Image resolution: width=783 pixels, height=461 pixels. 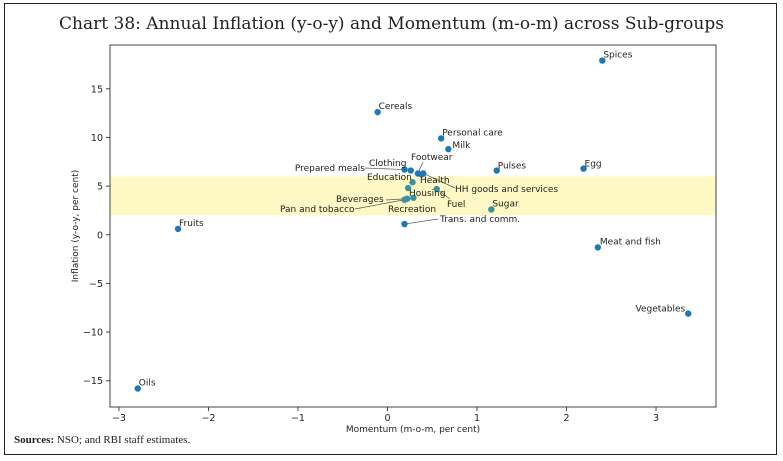 What do you see at coordinates (617, 56) in the screenshot?
I see `label-spices: Spices` at bounding box center [617, 56].